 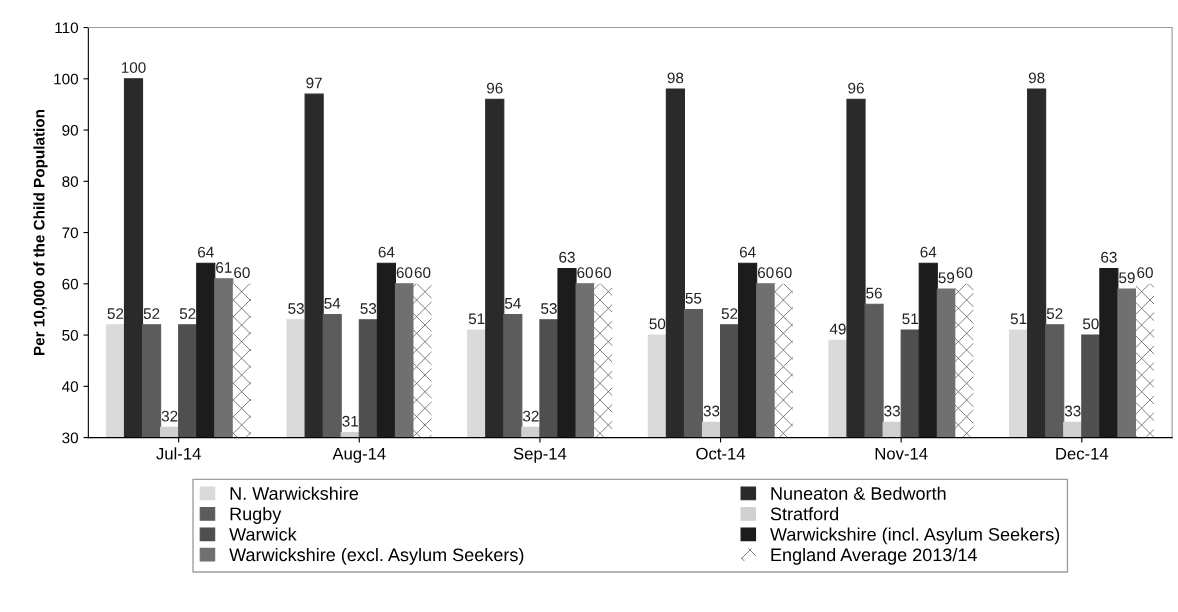 What do you see at coordinates (256, 515) in the screenshot?
I see `legend-label: Rugby` at bounding box center [256, 515].